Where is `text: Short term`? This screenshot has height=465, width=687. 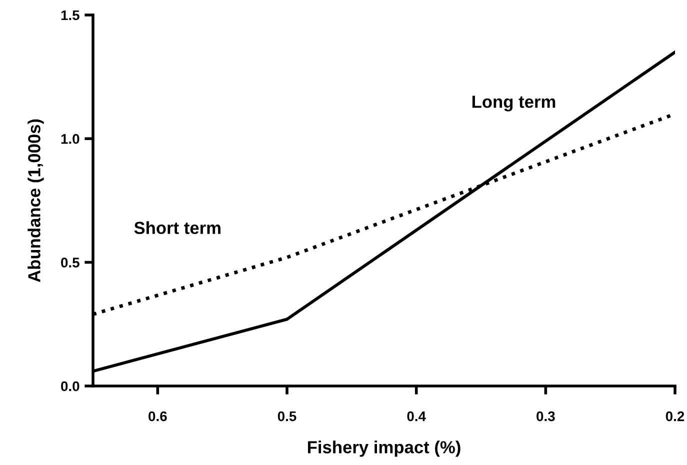 text: Short term is located at coordinates (177, 227).